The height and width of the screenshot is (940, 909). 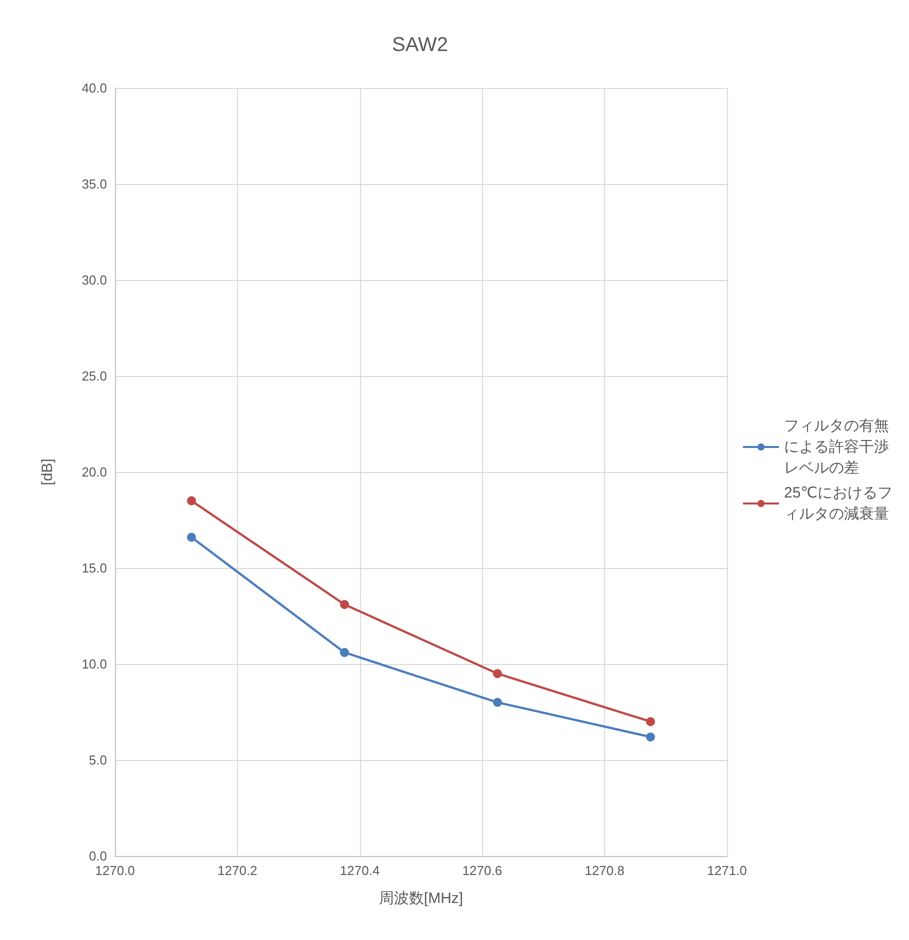 What do you see at coordinates (94, 184) in the screenshot?
I see `y-tick-label: 35.0` at bounding box center [94, 184].